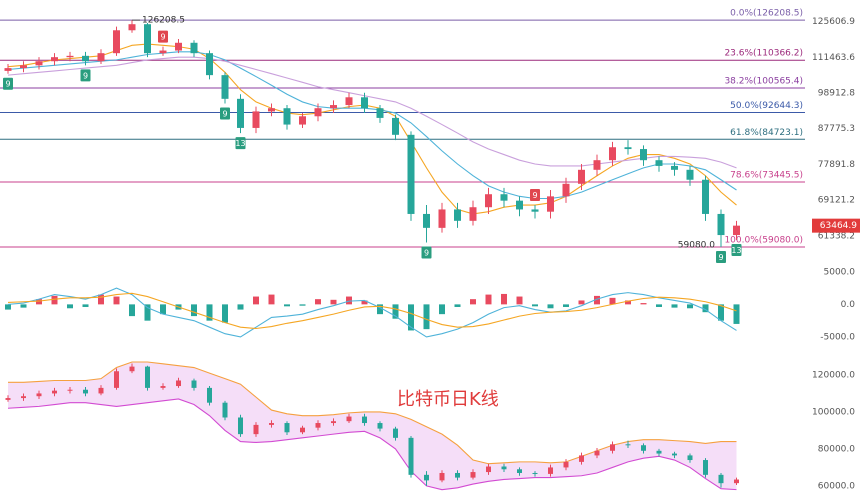 This screenshot has width=860, height=495. I want to click on low-label: 59080.0, so click(696, 246).